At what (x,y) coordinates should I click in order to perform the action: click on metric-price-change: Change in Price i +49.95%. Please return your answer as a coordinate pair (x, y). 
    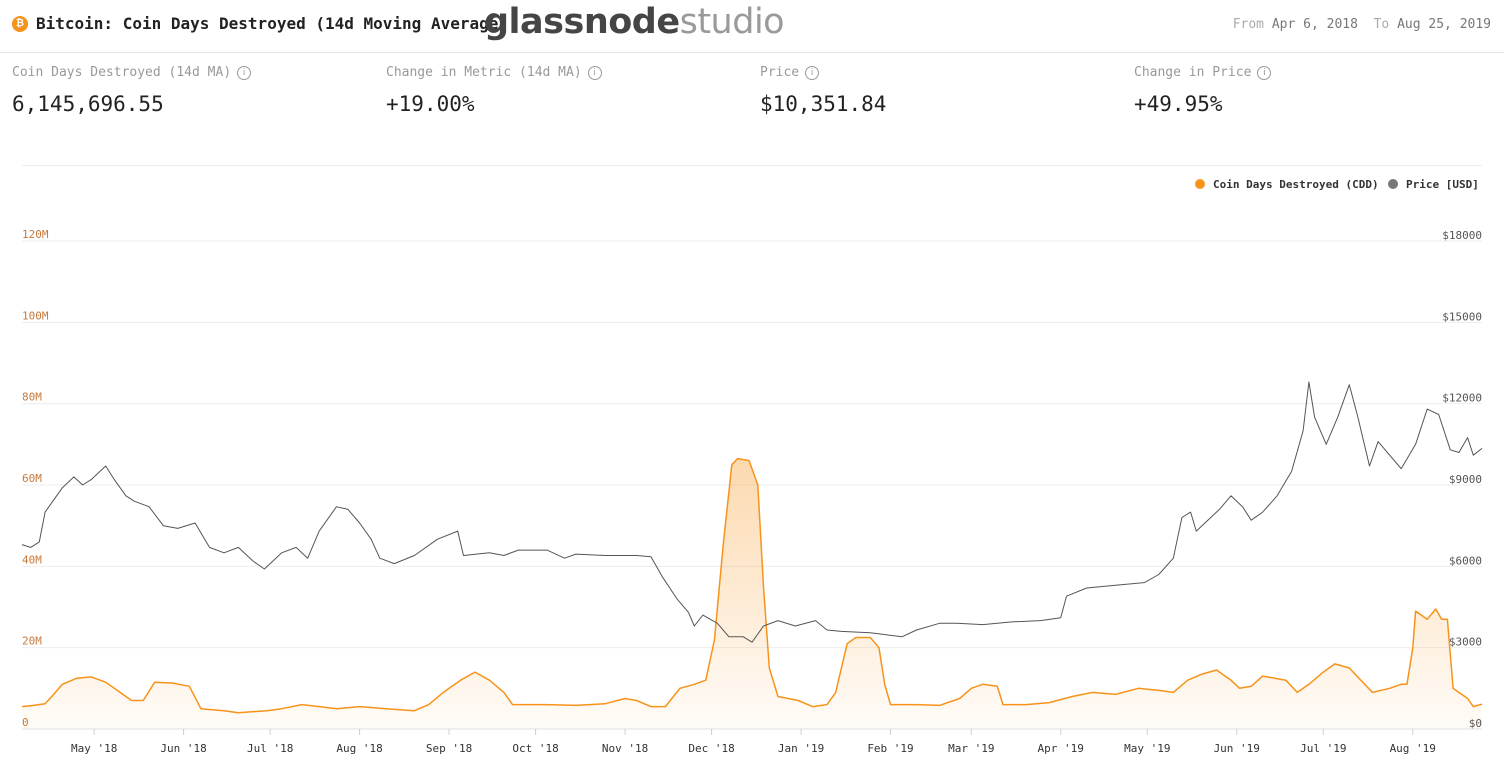
    Looking at the image, I should click on (1314, 90).